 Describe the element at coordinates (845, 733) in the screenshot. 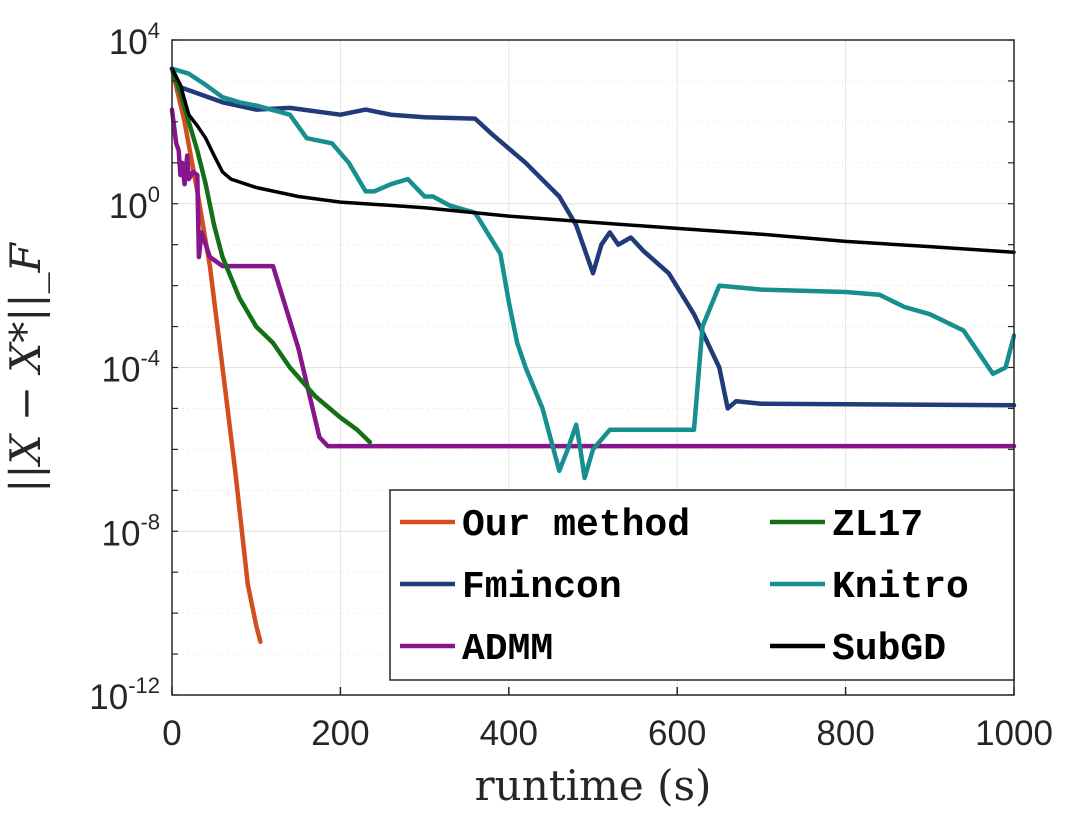

I see `x-tick-label: 800` at that location.